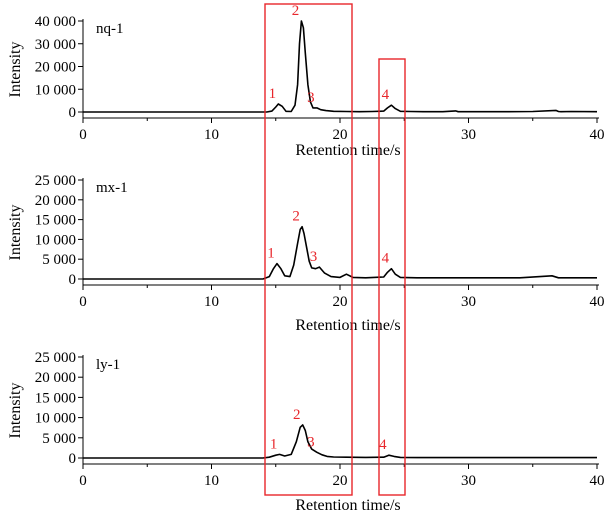 This screenshot has height=518, width=609. I want to click on y-tick-label: 30 000, so click(55, 45).